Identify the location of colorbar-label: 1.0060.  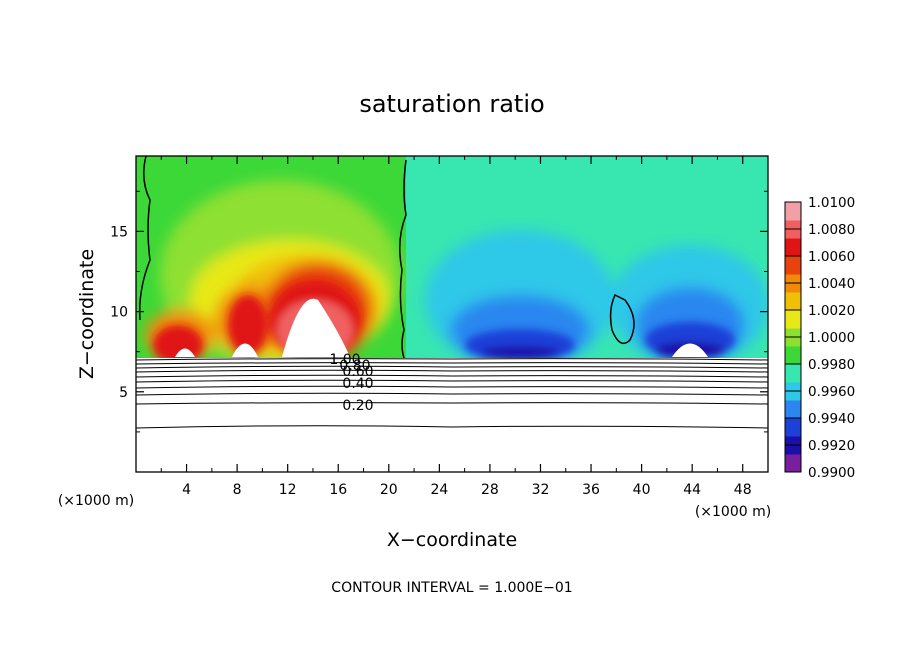
(831, 257).